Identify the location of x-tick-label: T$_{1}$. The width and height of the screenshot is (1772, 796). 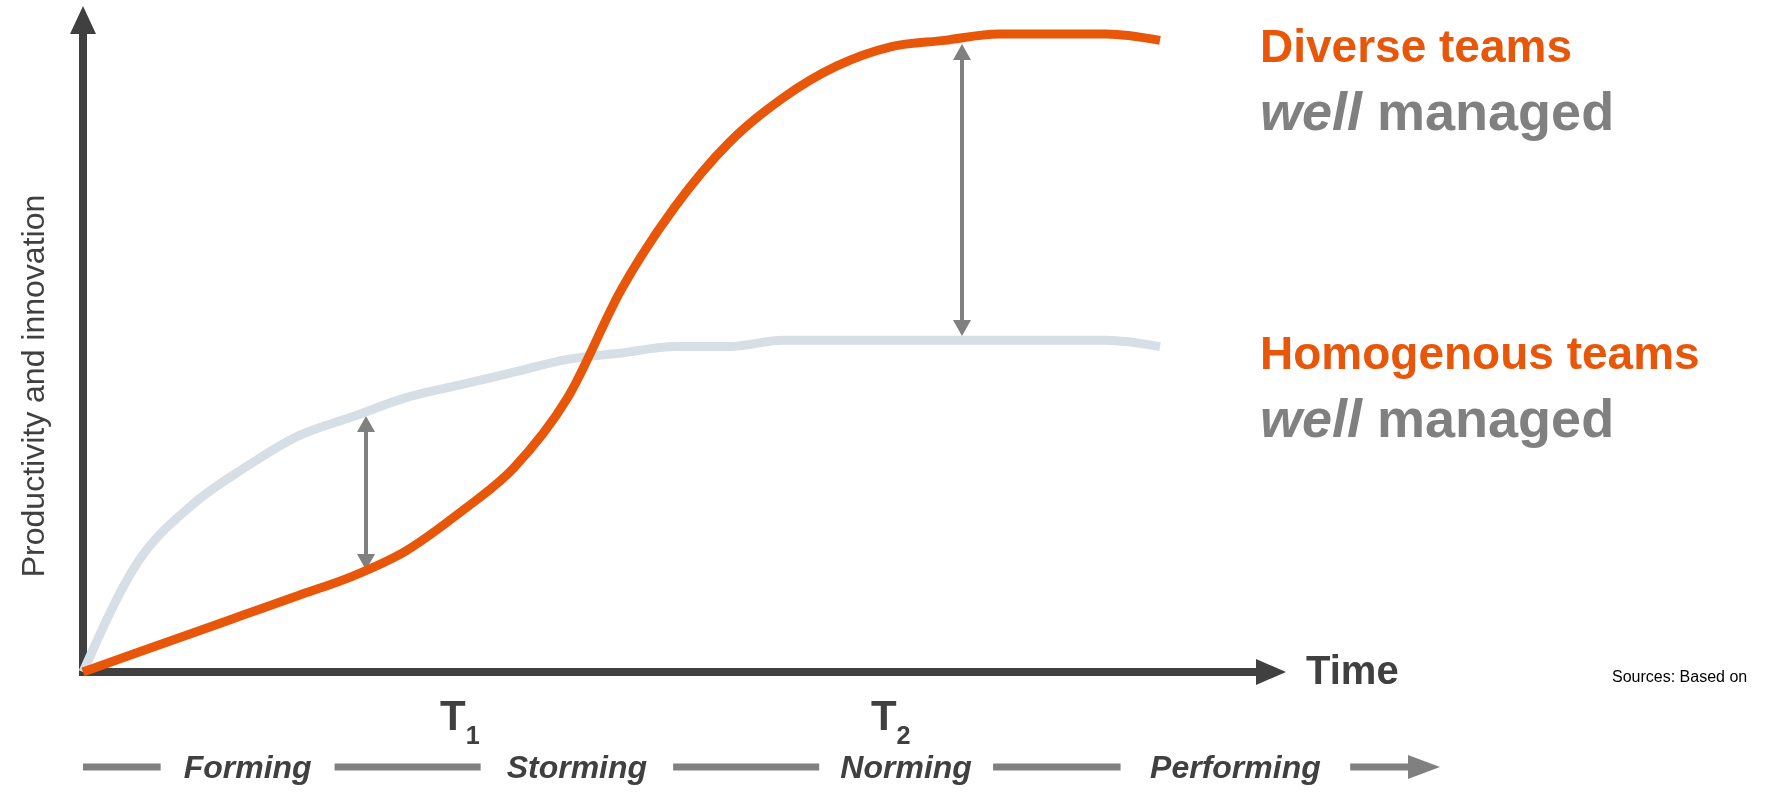
(460, 720).